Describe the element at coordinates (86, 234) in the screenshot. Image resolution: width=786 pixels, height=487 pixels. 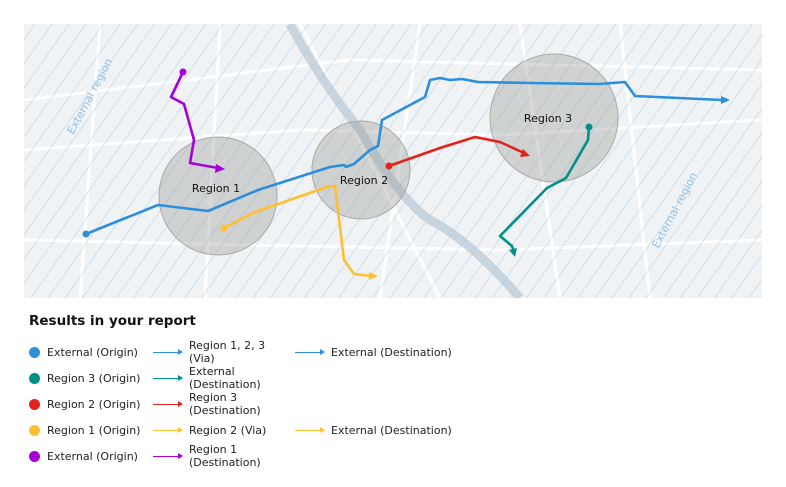
I see `blue-origin-dot` at that location.